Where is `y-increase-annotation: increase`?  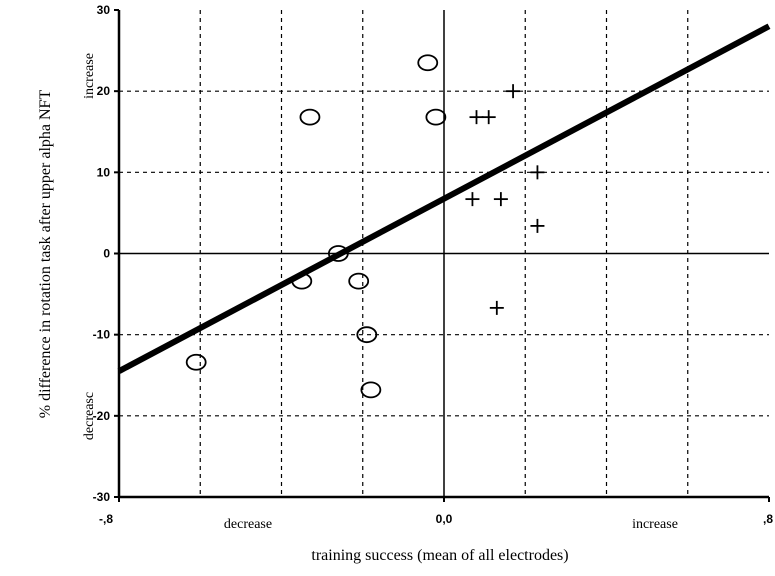
y-increase-annotation: increase is located at coordinates (89, 76).